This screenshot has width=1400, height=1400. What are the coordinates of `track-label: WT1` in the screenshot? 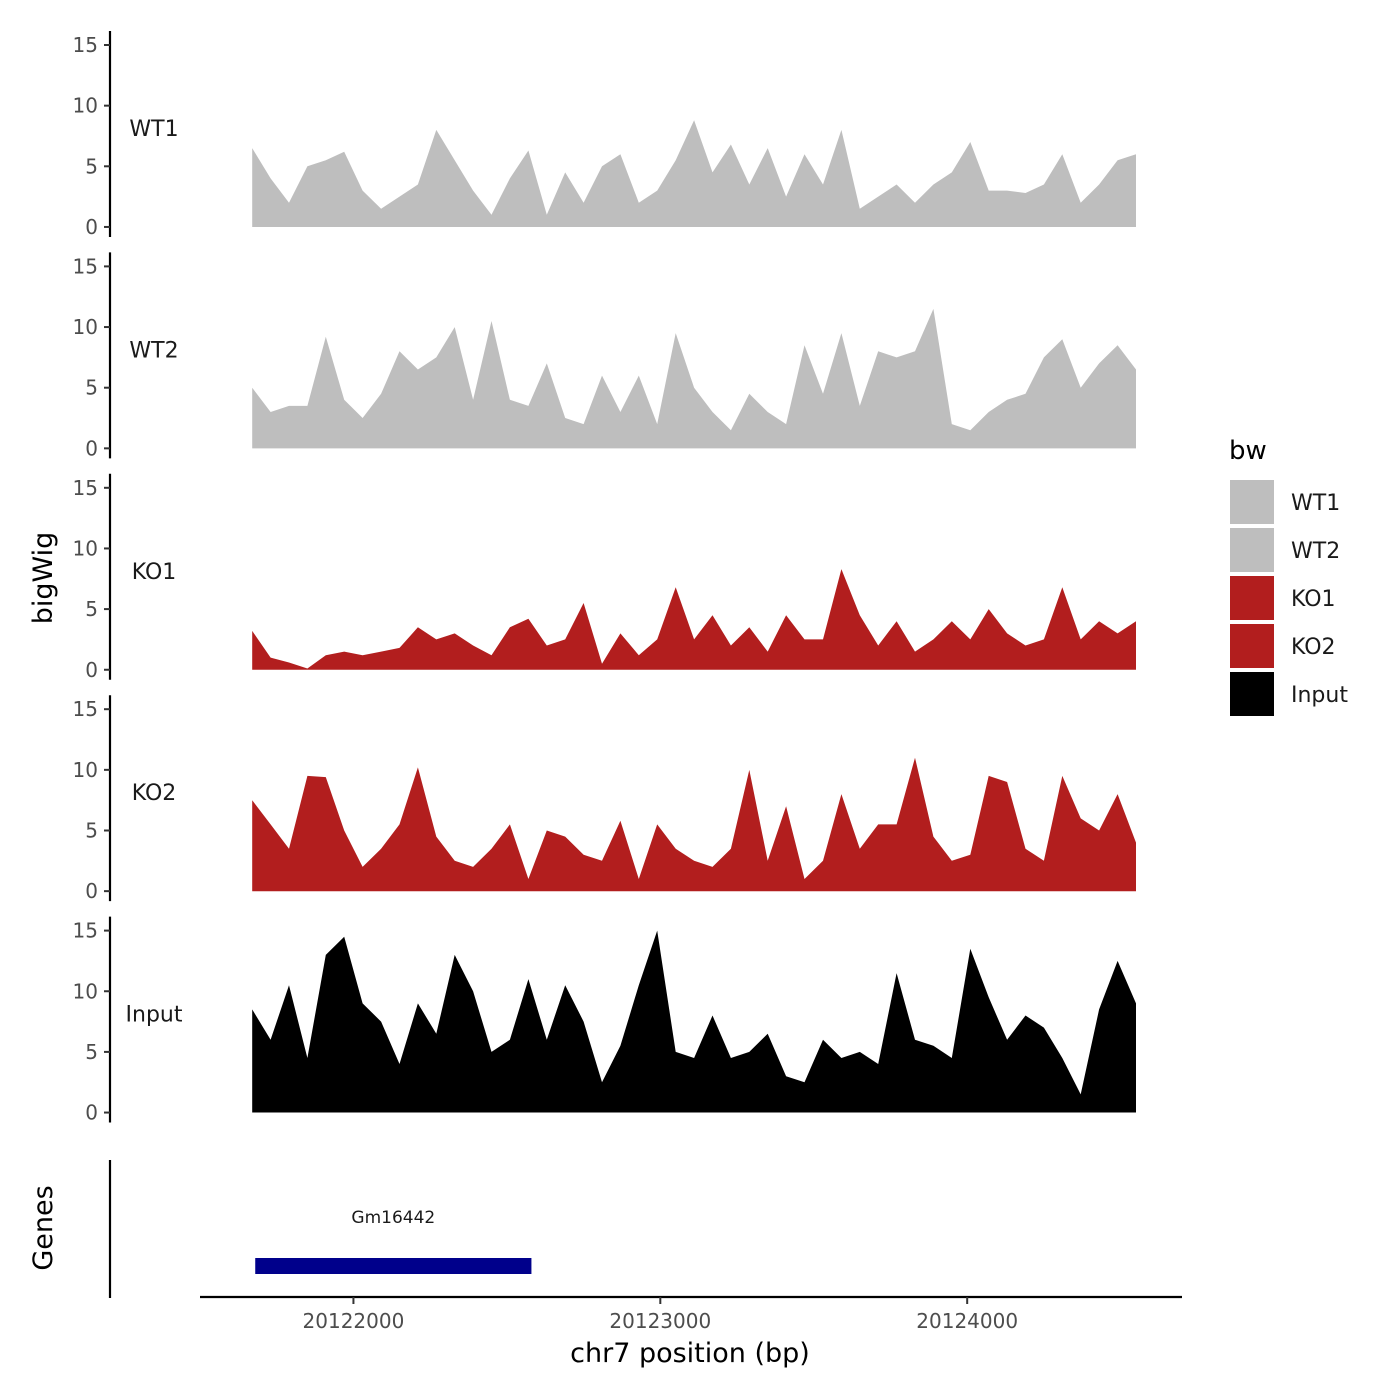 It's located at (153, 129).